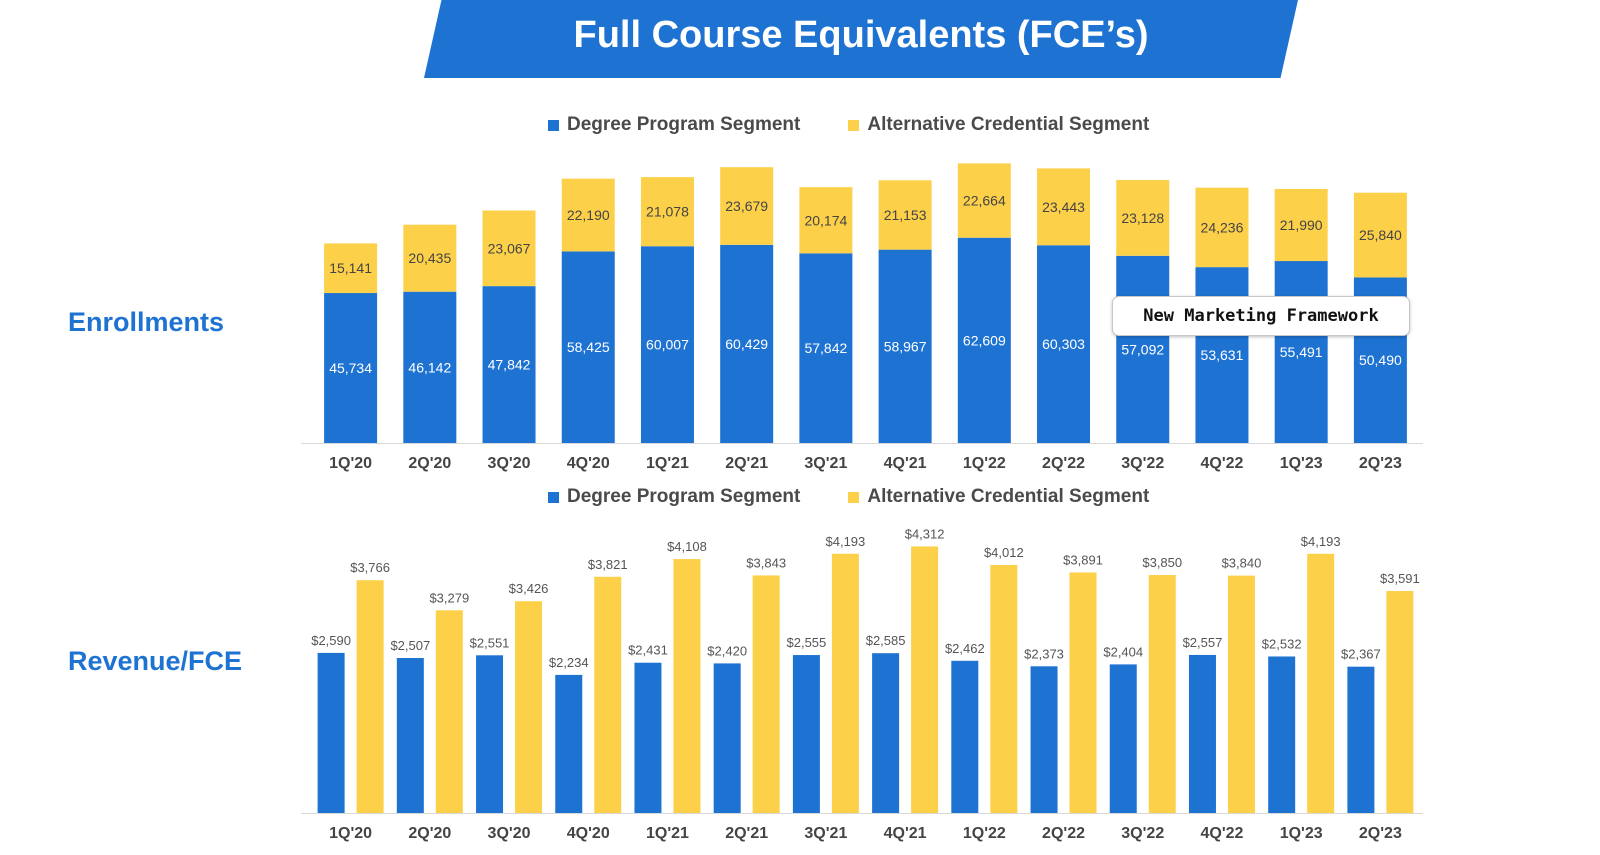 The width and height of the screenshot is (1600, 855). I want to click on x-tick-label: 4Q'20, so click(588, 463).